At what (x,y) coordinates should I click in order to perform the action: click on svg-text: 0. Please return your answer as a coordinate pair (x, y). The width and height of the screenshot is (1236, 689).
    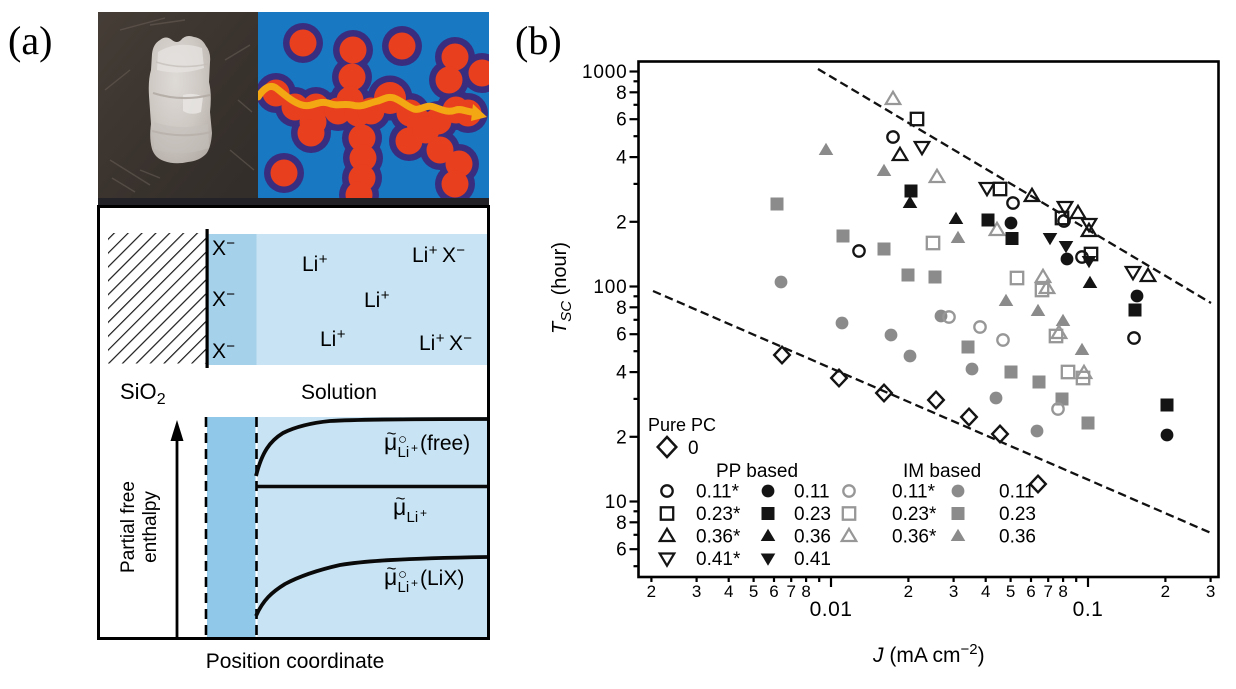
    Looking at the image, I should click on (693, 448).